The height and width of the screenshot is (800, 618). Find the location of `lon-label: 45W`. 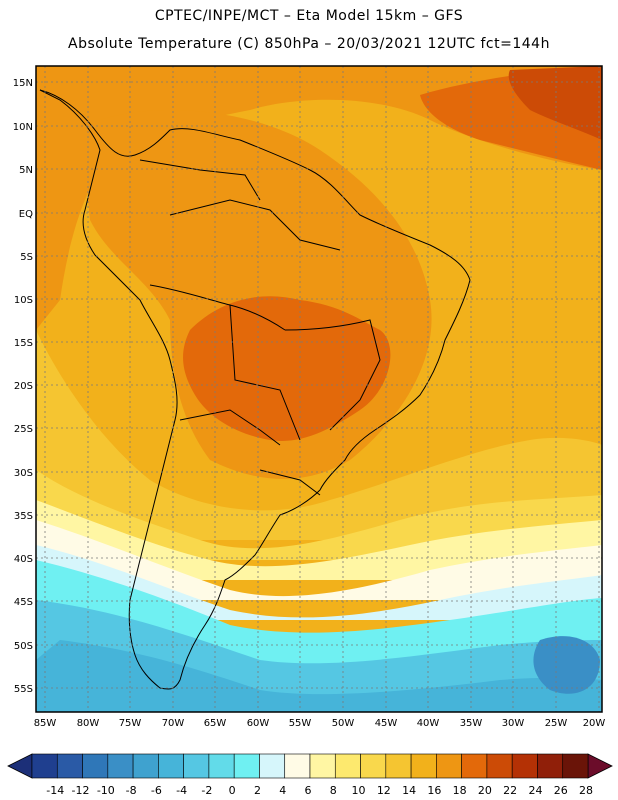

lon-label: 45W is located at coordinates (386, 723).